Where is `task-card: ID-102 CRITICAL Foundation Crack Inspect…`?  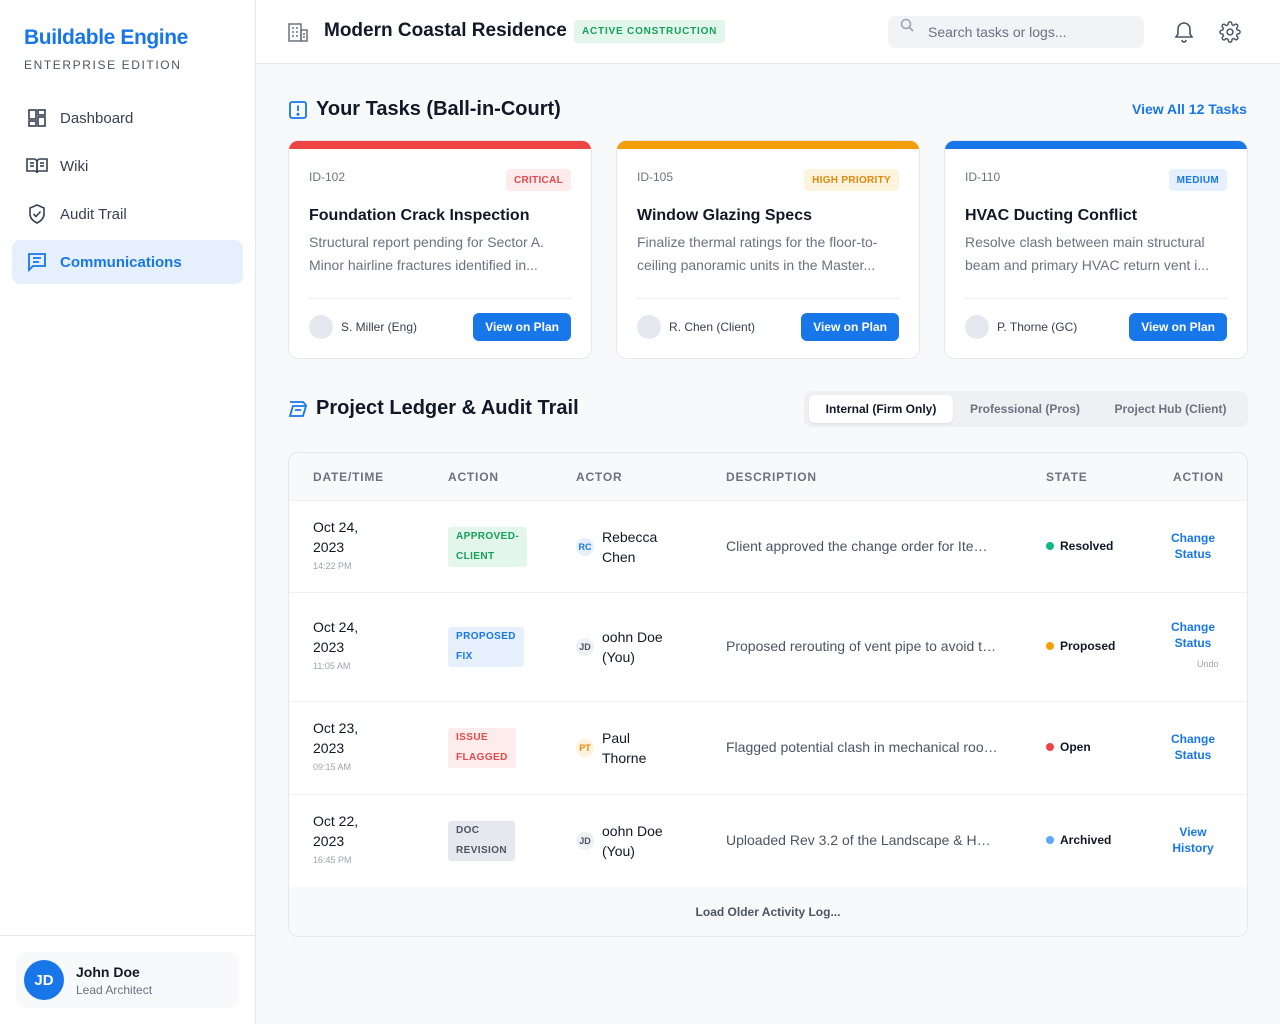 task-card: ID-102 CRITICAL Foundation Crack Inspect… is located at coordinates (440, 249).